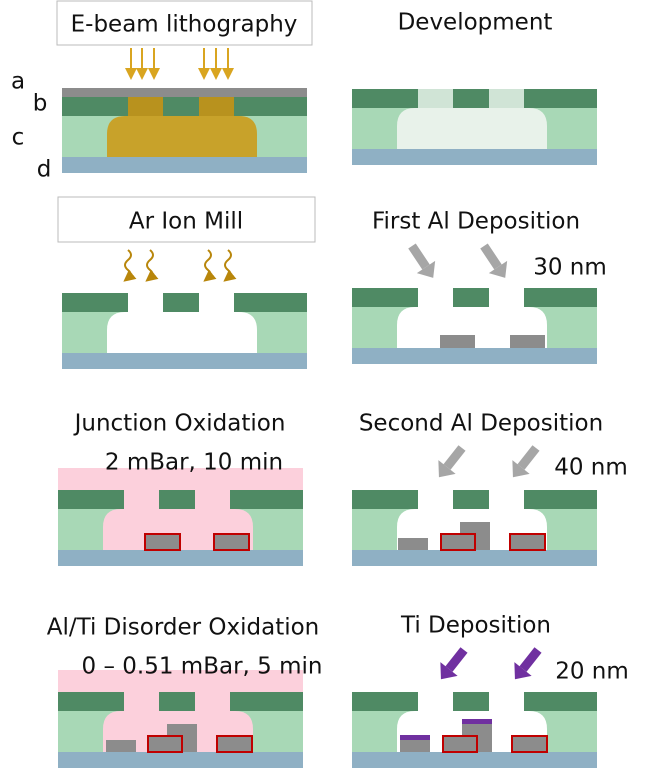 This screenshot has height=777, width=650. What do you see at coordinates (184, 92) in the screenshot?
I see `pmma-top` at bounding box center [184, 92].